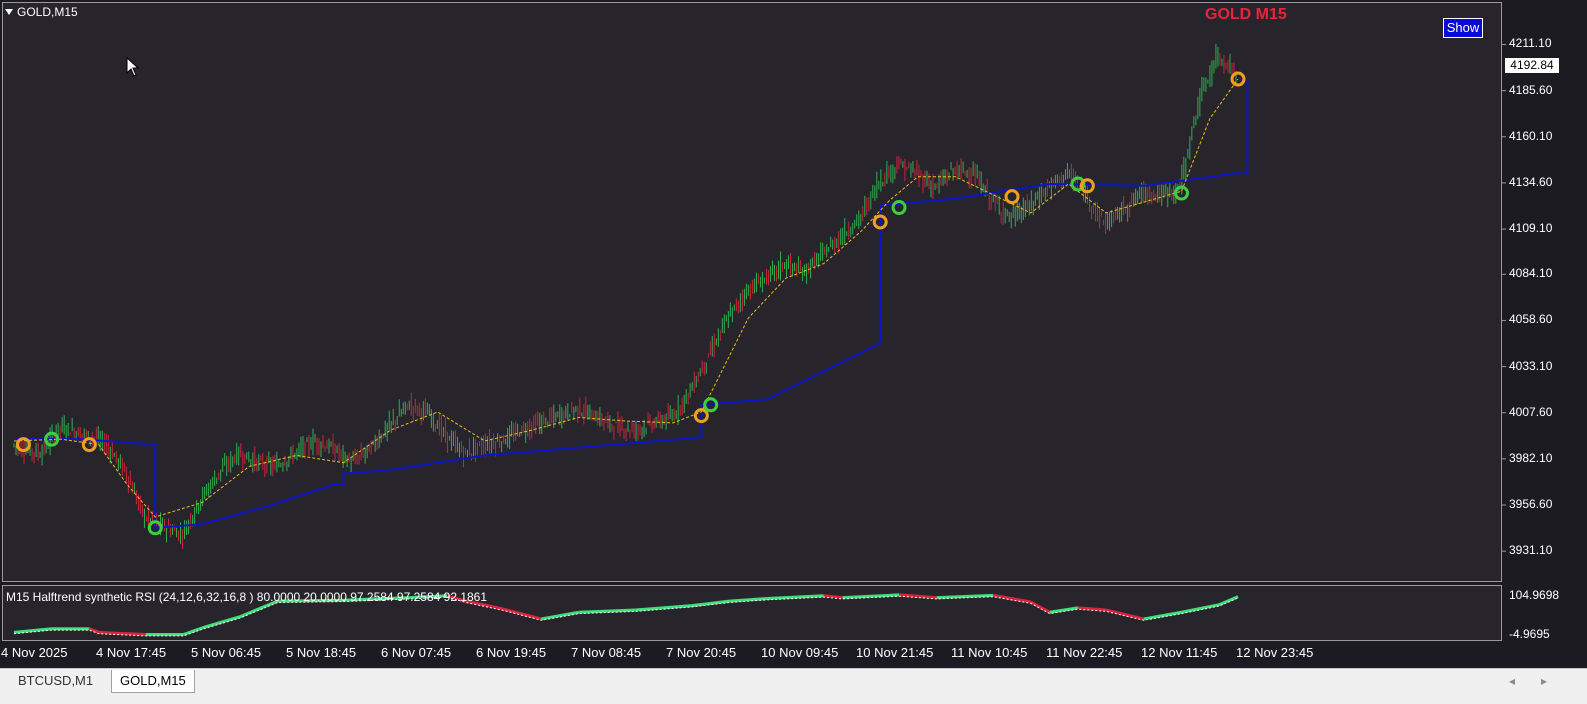 This screenshot has width=1587, height=704. Describe the element at coordinates (1531, 457) in the screenshot. I see `y-tick-label: 3982.10` at that location.